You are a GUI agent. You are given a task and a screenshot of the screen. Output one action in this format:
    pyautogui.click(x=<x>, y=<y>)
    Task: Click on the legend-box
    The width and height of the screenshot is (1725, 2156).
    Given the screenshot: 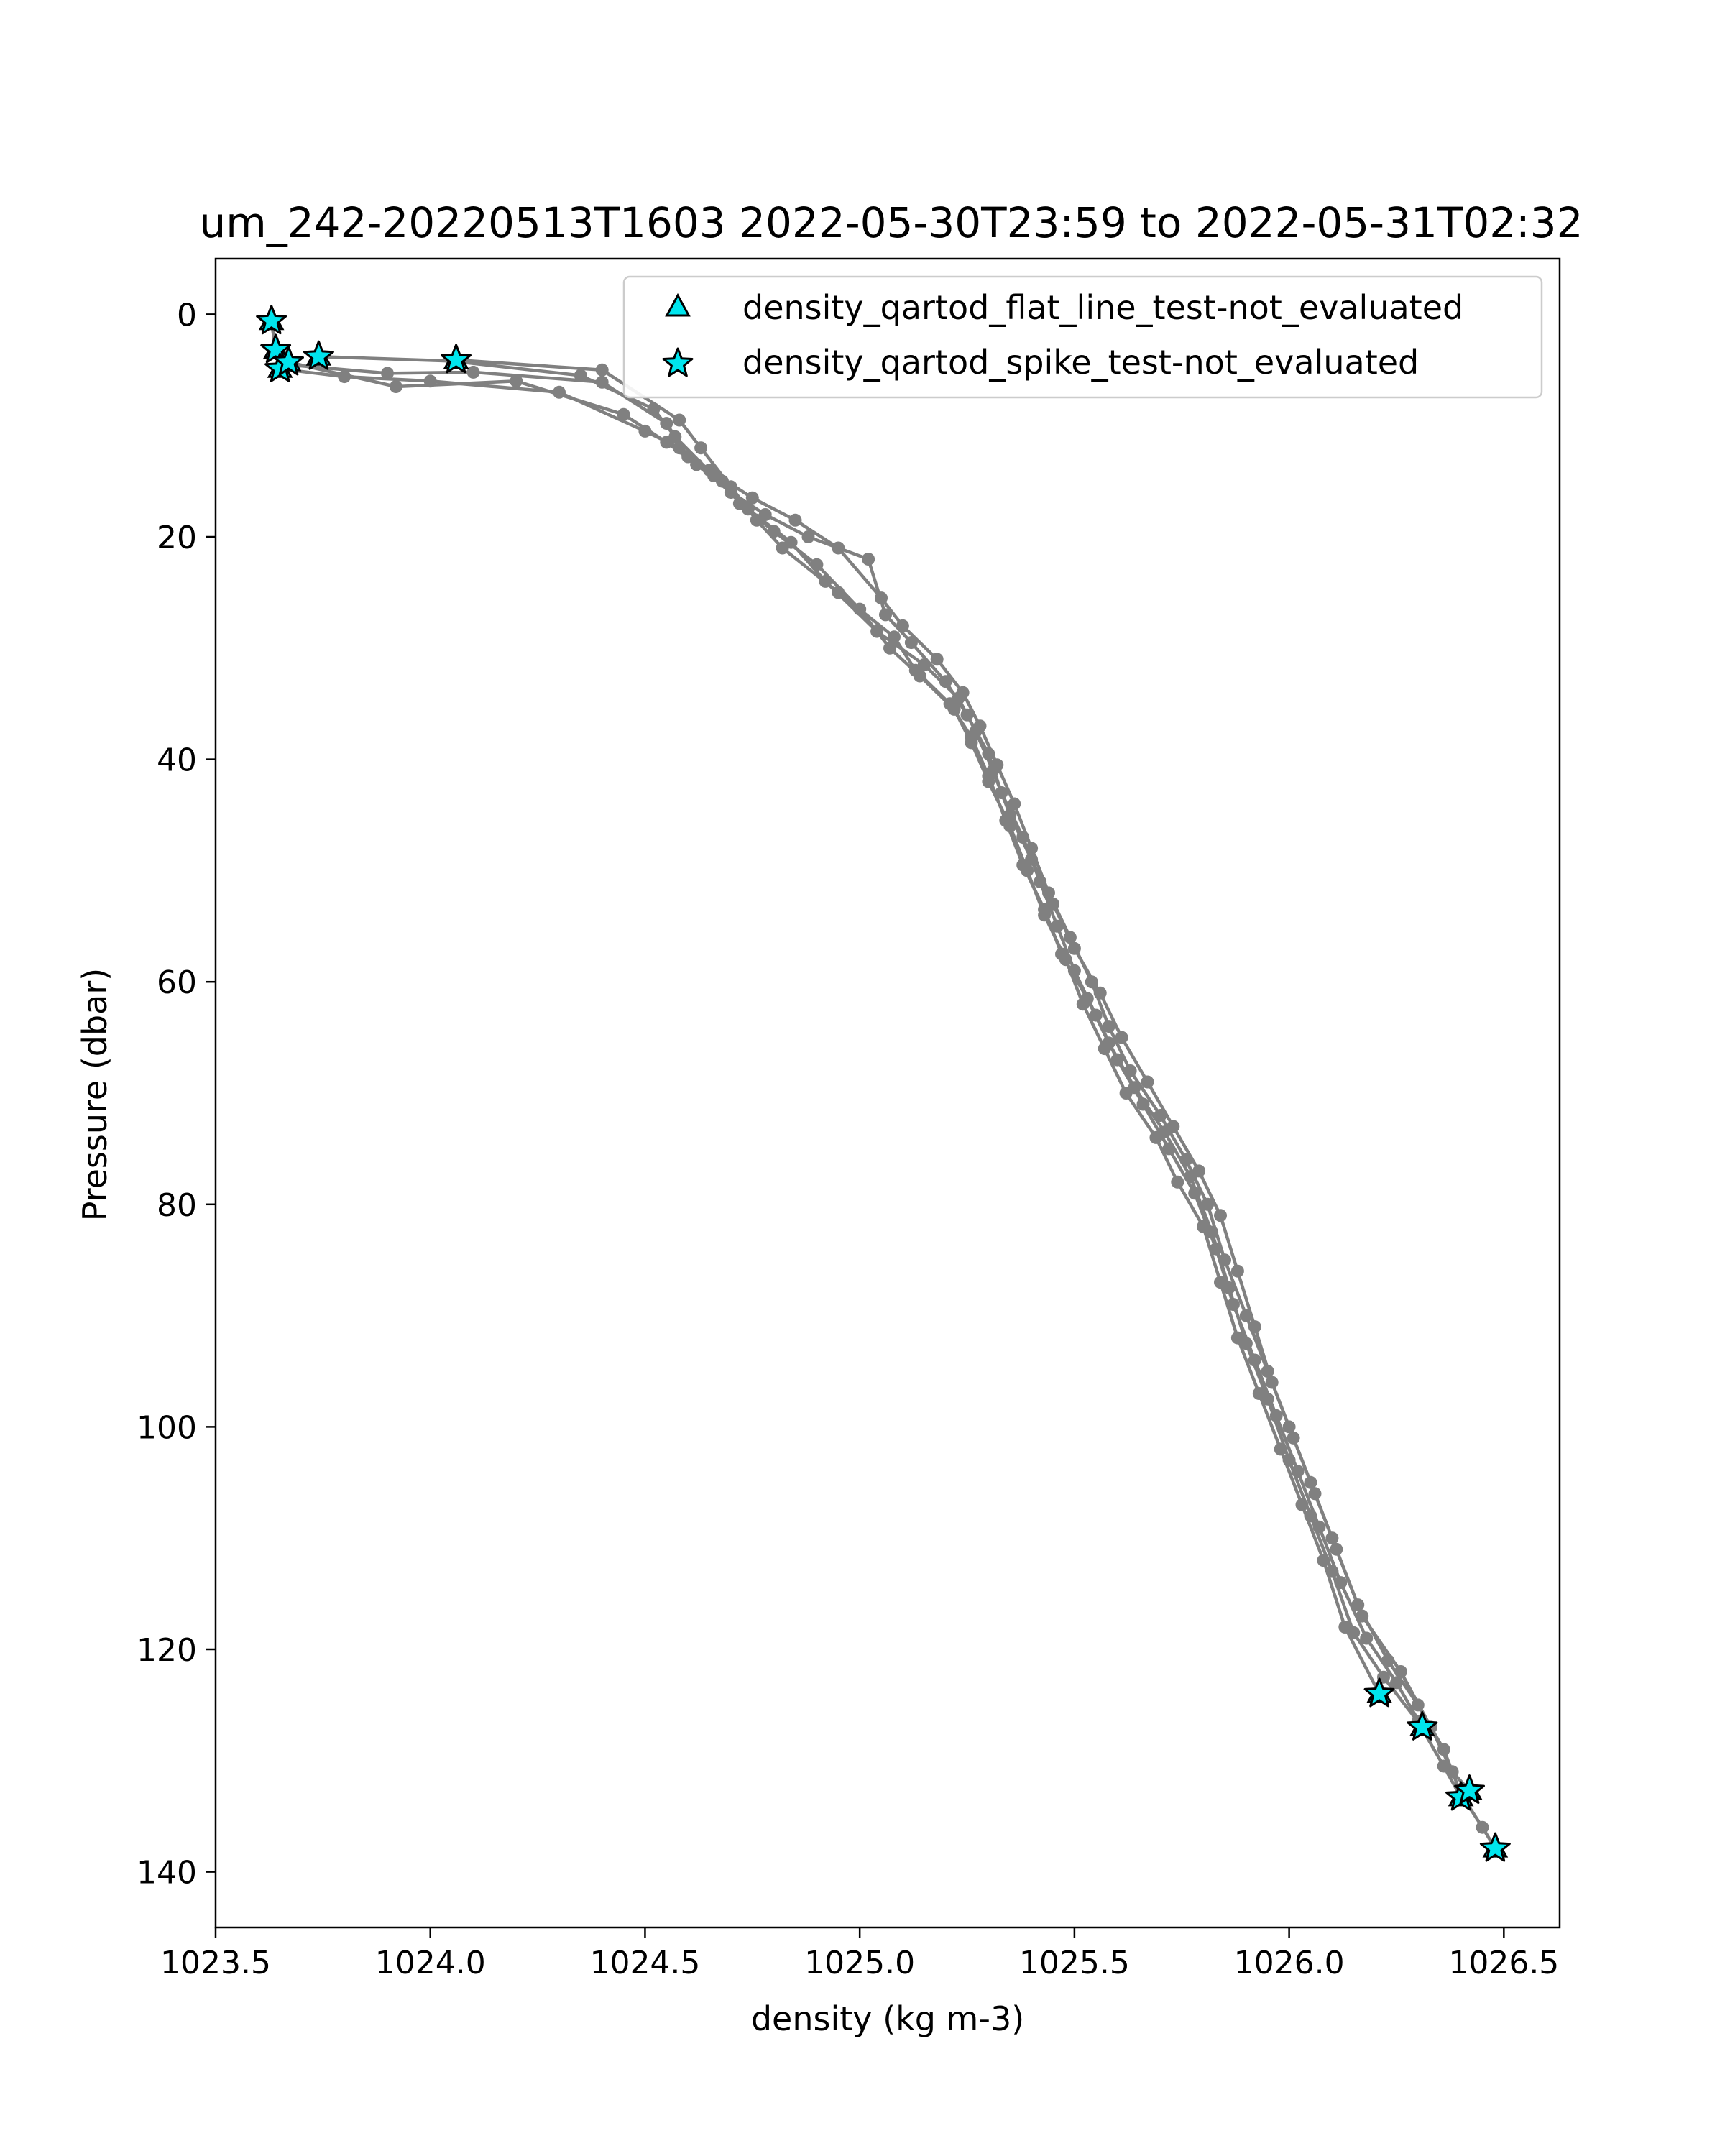 What is the action you would take?
    pyautogui.click(x=1082, y=337)
    